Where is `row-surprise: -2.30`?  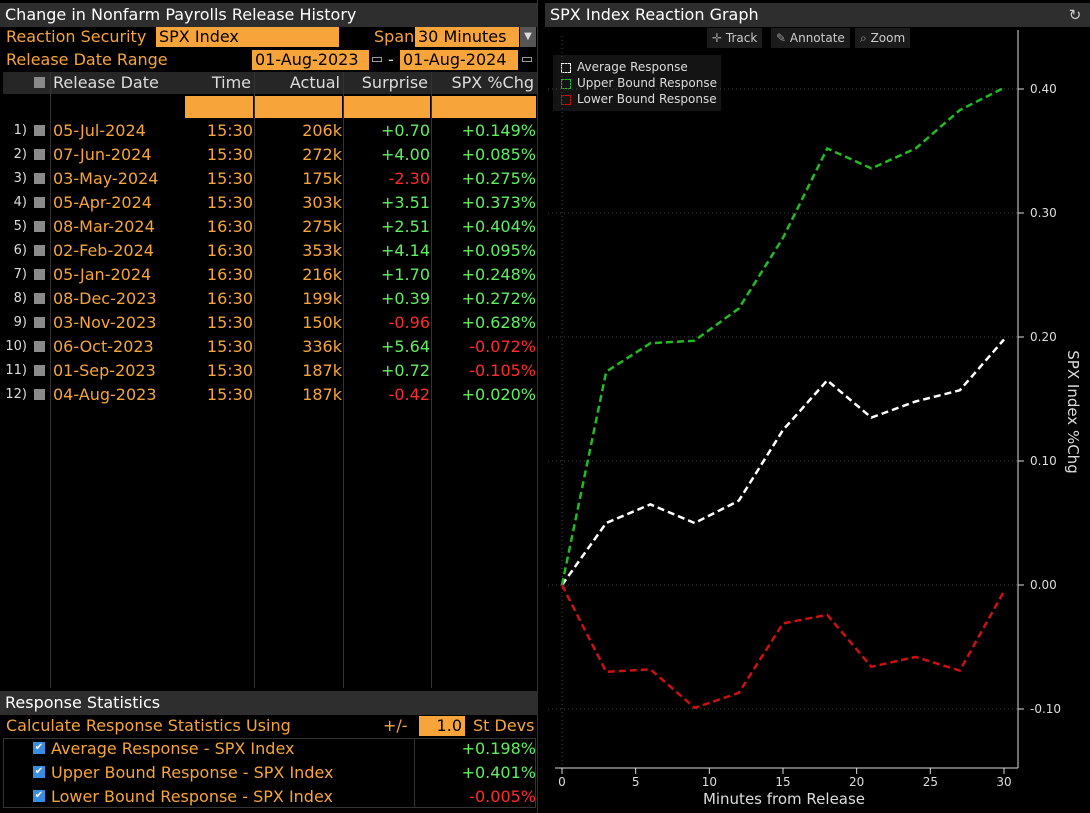
row-surprise: -2.30 is located at coordinates (409, 178).